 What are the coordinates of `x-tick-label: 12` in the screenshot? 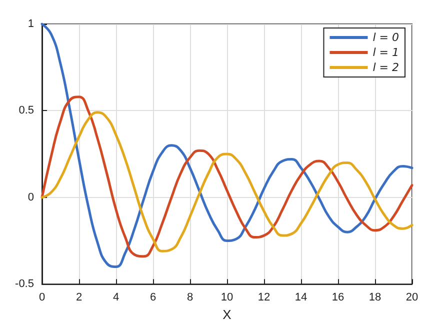 It's located at (264, 298).